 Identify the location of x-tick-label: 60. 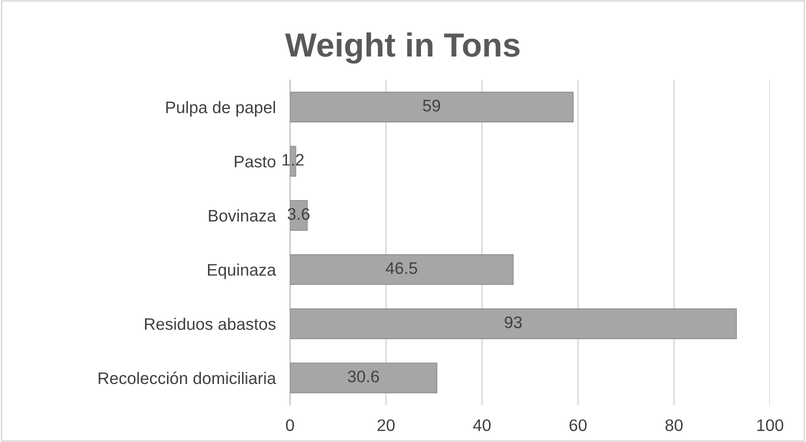
(578, 425).